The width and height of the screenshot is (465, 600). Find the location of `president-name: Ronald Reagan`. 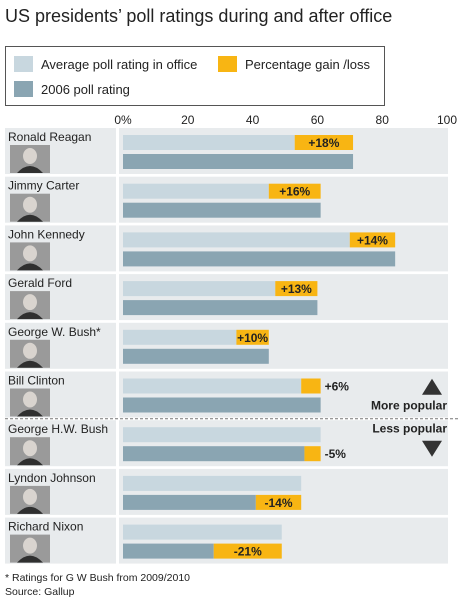

president-name: Ronald Reagan is located at coordinates (49, 137).